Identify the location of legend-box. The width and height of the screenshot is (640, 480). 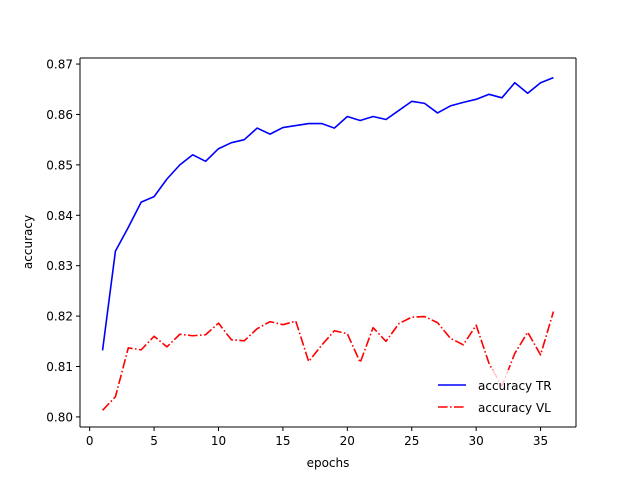
(500, 395).